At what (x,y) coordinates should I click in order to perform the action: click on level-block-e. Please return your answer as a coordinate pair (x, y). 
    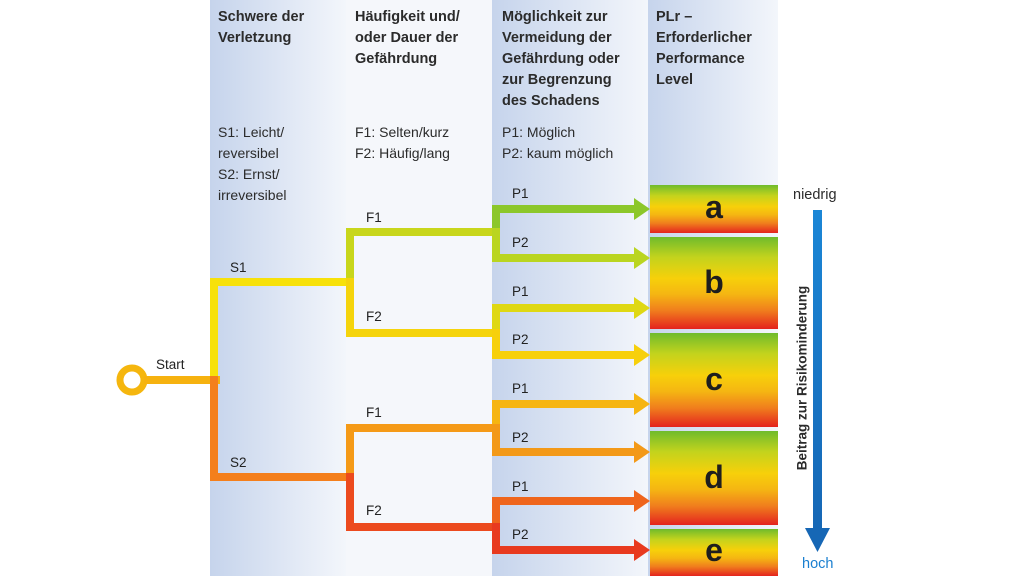
    Looking at the image, I should click on (714, 552).